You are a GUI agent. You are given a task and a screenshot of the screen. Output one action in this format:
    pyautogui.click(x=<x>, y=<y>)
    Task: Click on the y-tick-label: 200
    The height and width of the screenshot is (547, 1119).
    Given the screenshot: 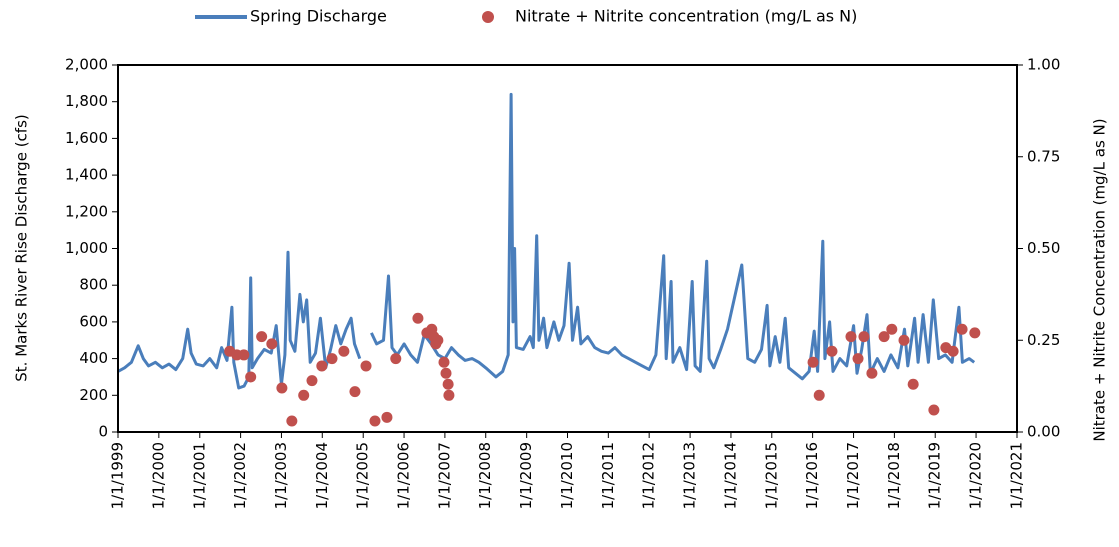 What is the action you would take?
    pyautogui.click(x=93, y=395)
    